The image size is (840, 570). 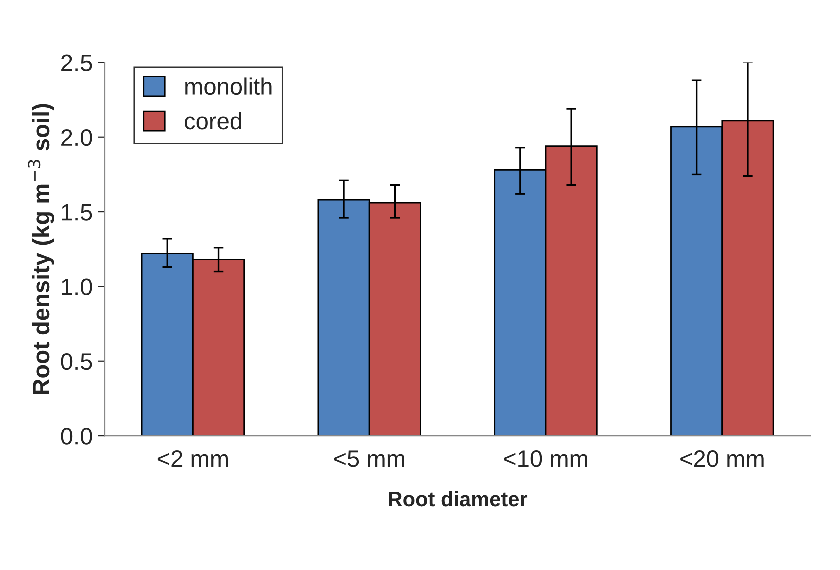 I want to click on x-tick-label: <2 mm, so click(x=193, y=459).